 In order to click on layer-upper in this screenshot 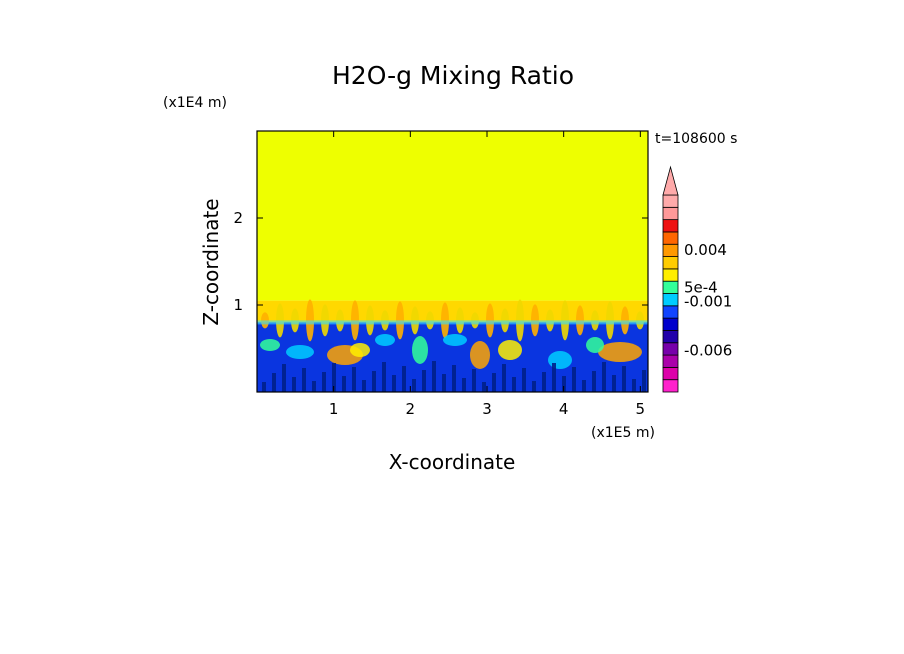, I will do `click(452, 216)`.